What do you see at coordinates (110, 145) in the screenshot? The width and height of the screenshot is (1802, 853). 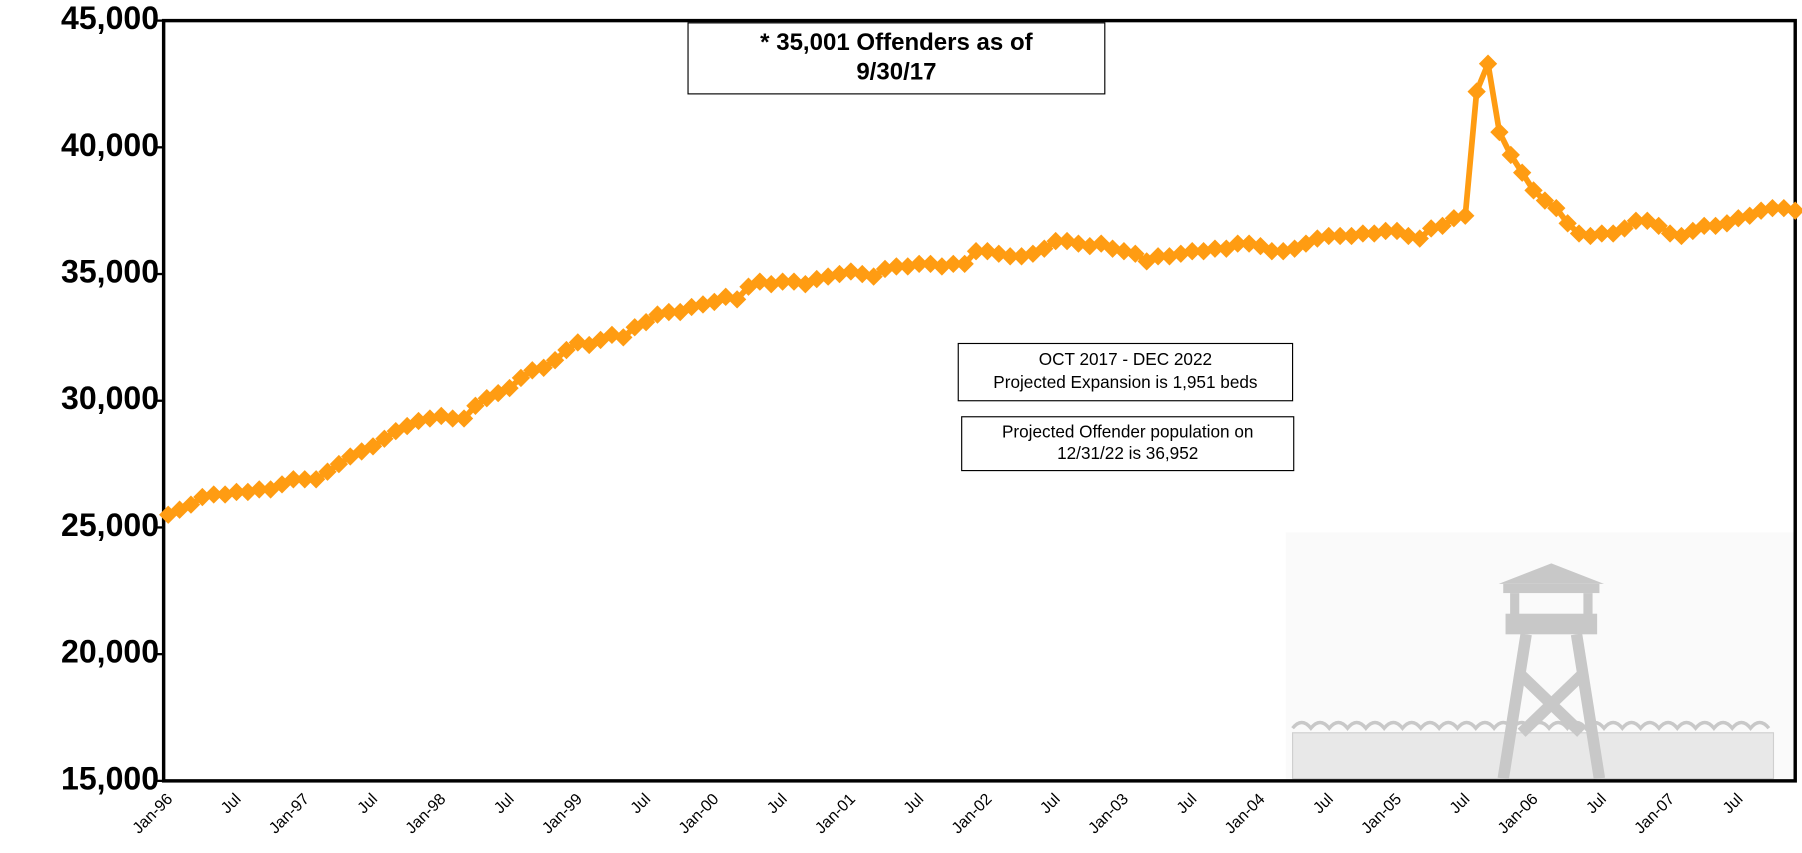 I see `y-tick-label: 40,000` at bounding box center [110, 145].